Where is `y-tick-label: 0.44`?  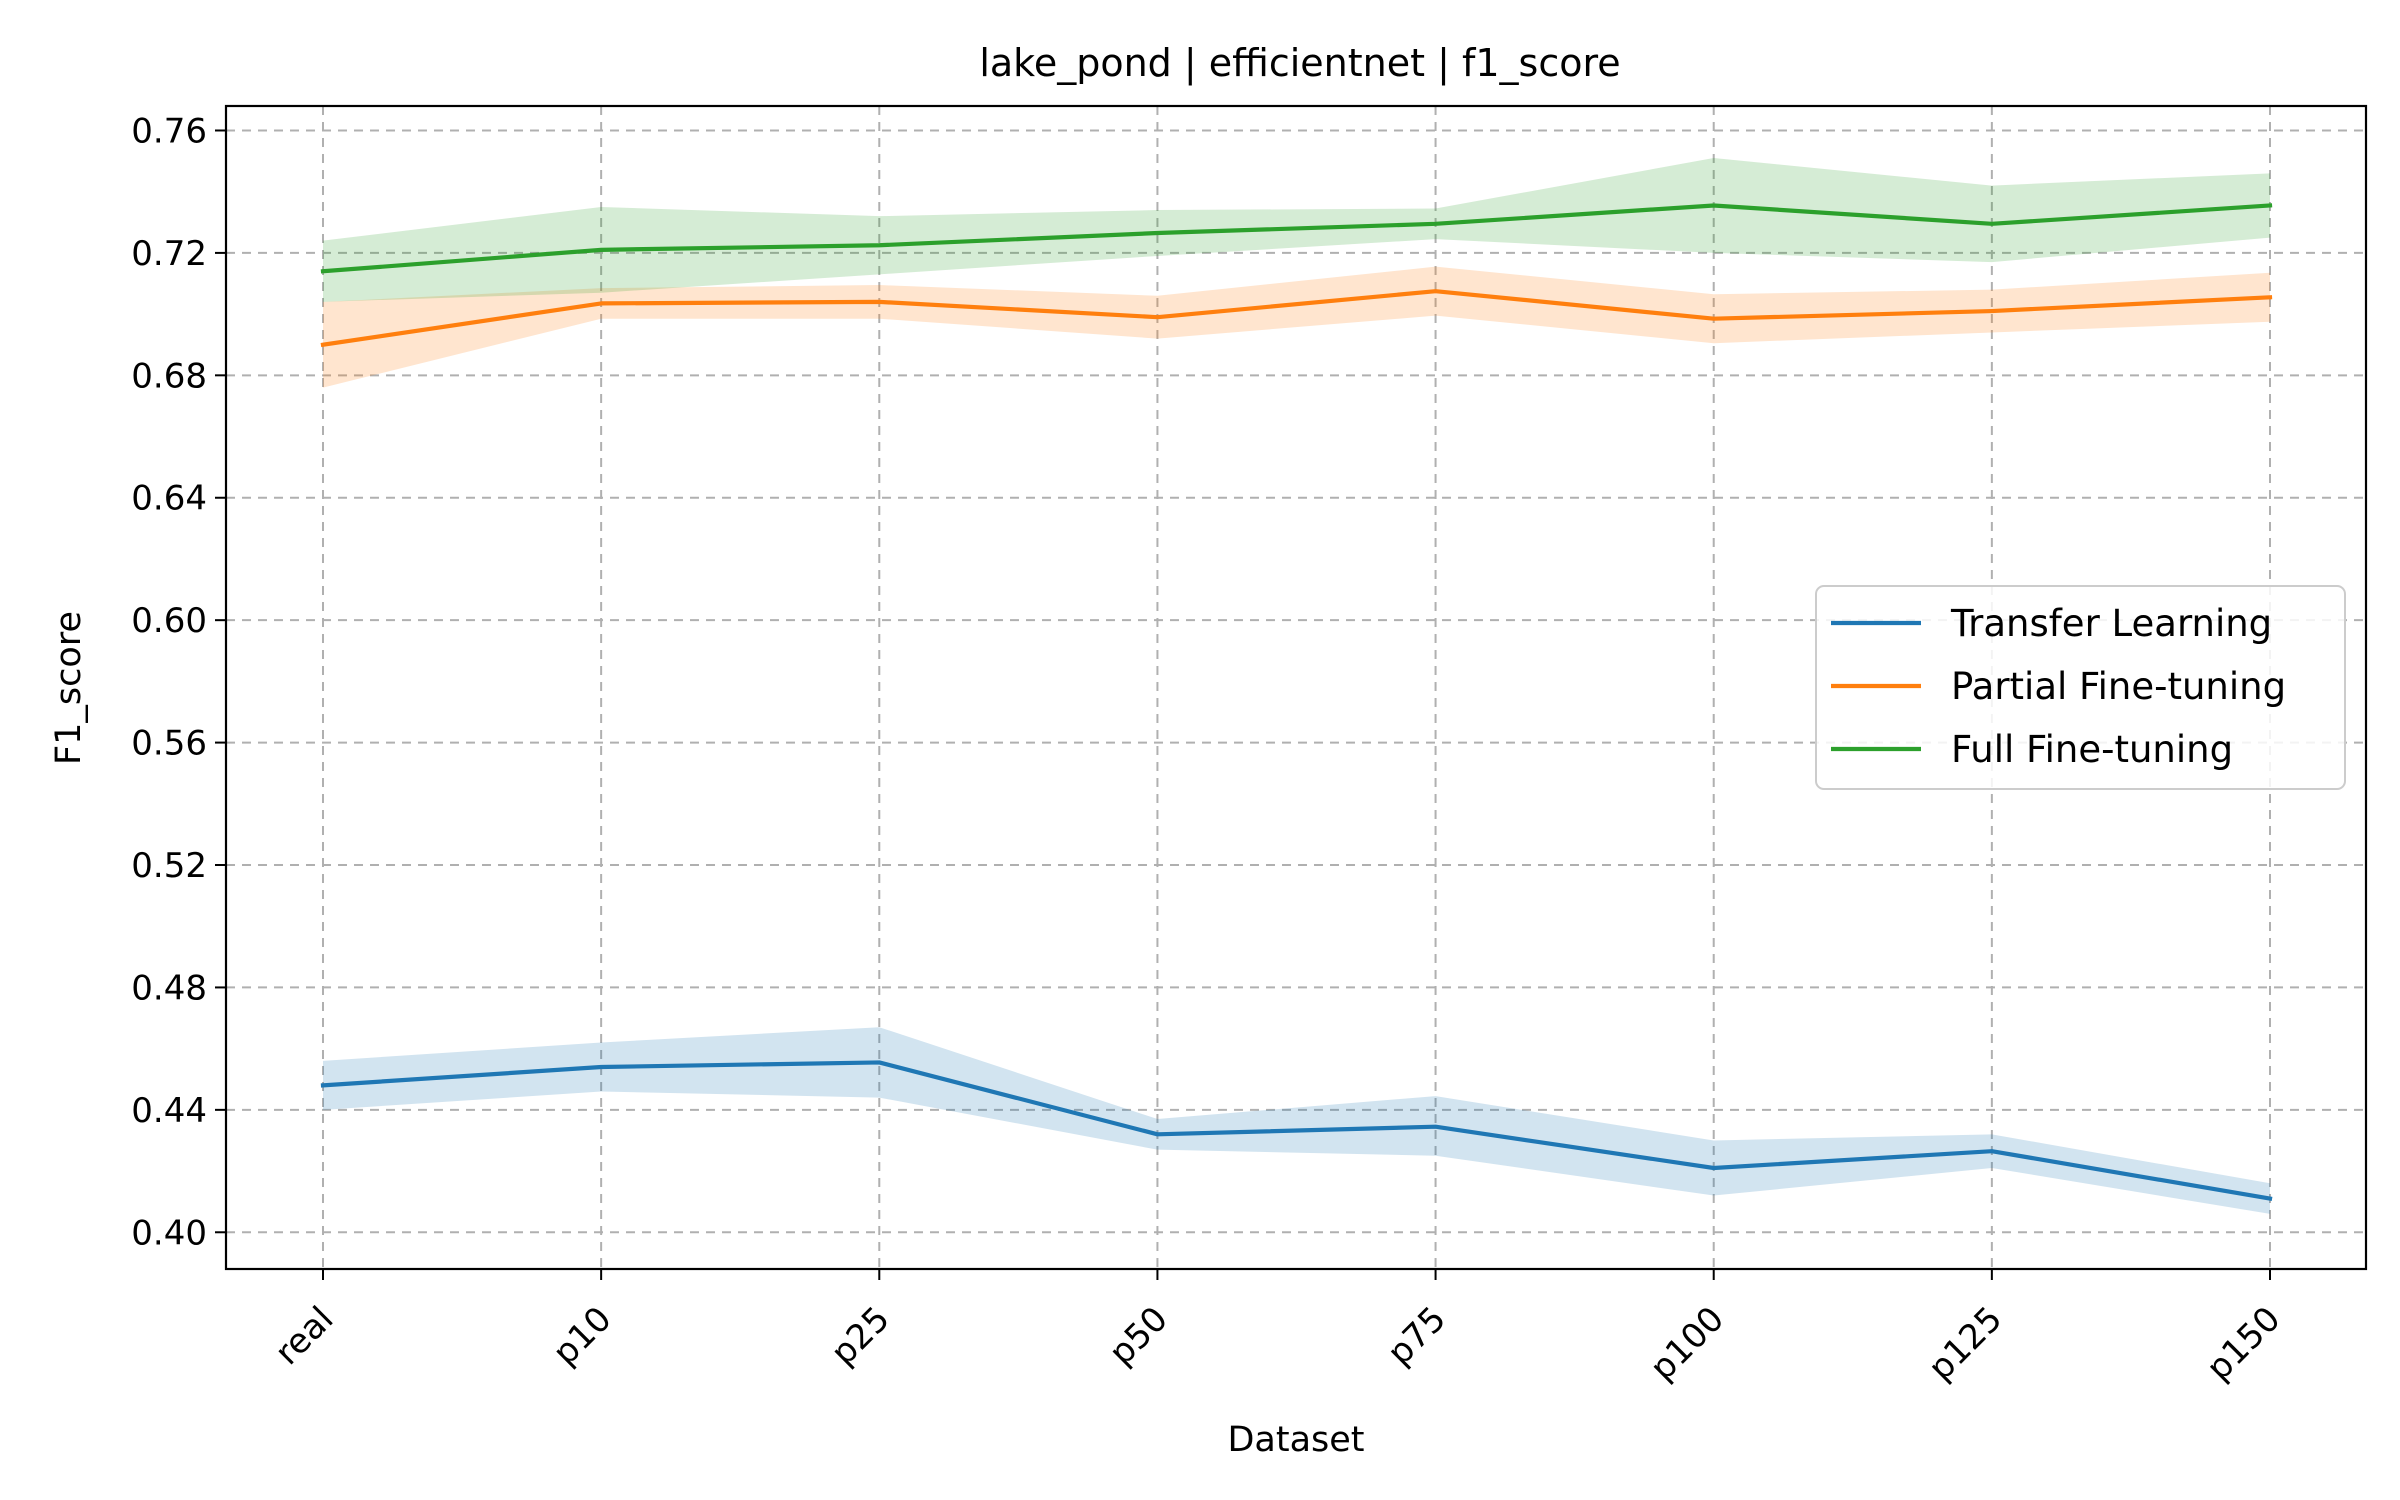 y-tick-label: 0.44 is located at coordinates (169, 1111).